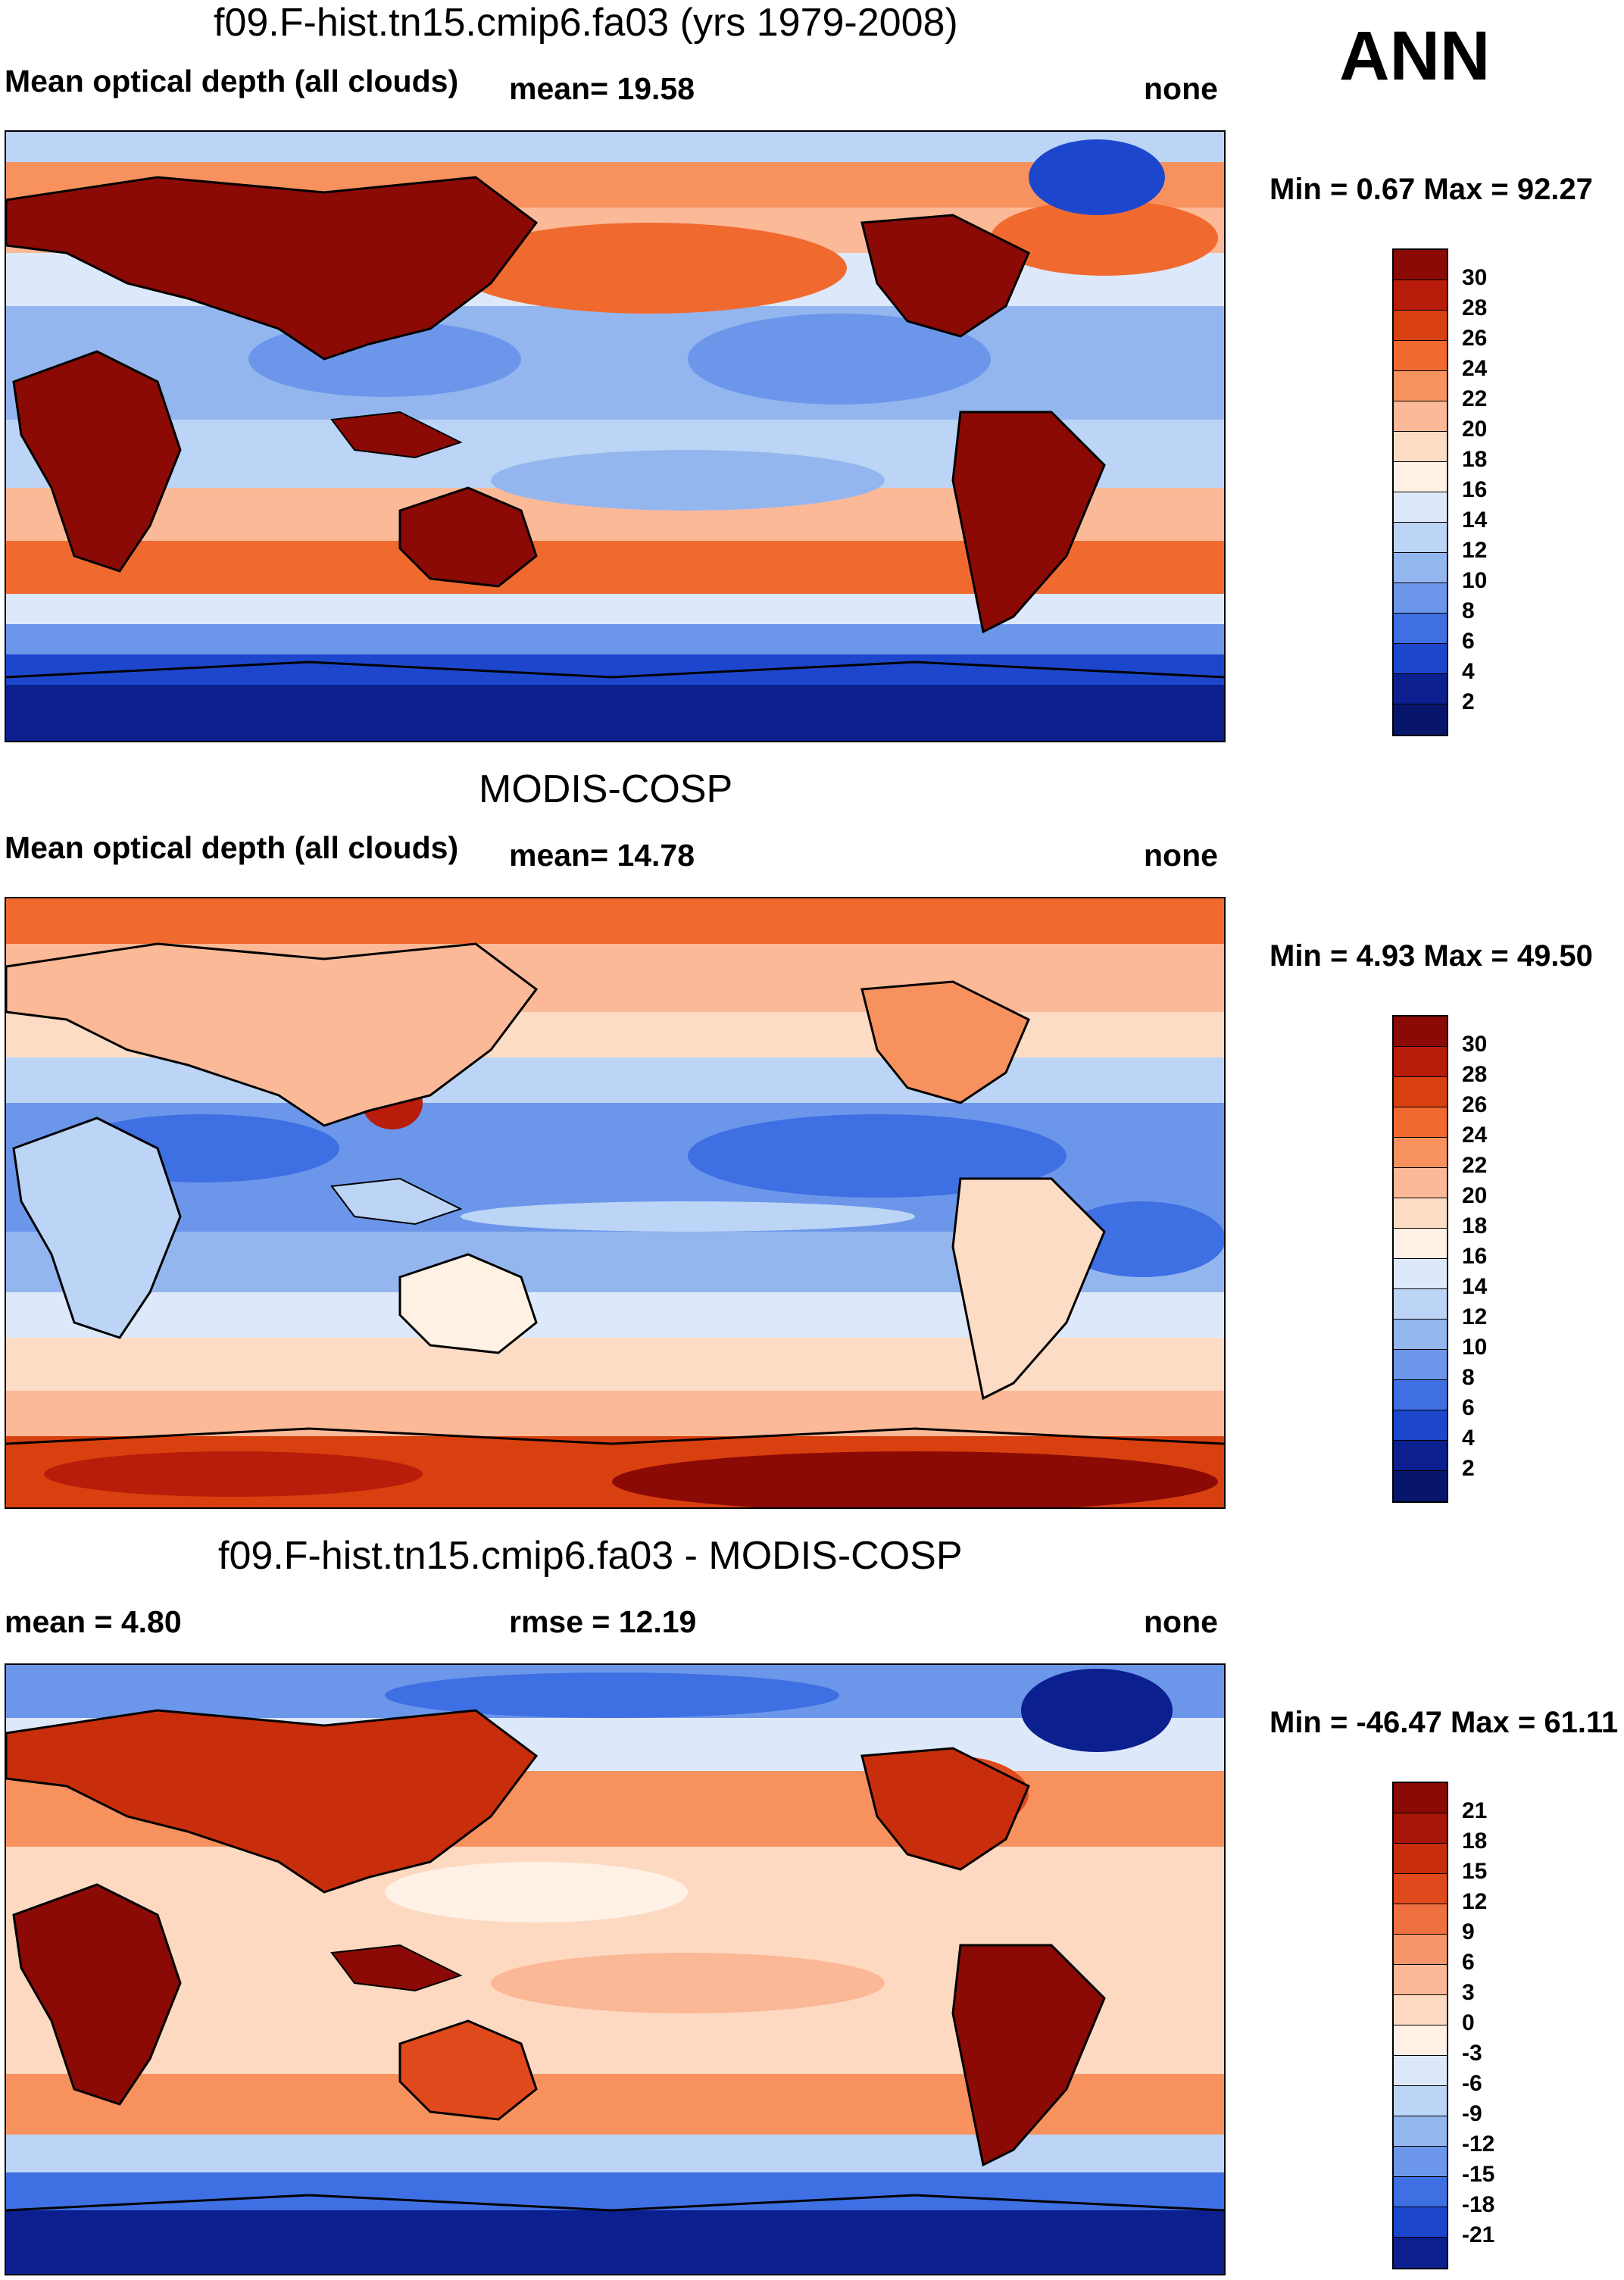 The image size is (1624, 2280). I want to click on colorbar-tick: -15, so click(1478, 2174).